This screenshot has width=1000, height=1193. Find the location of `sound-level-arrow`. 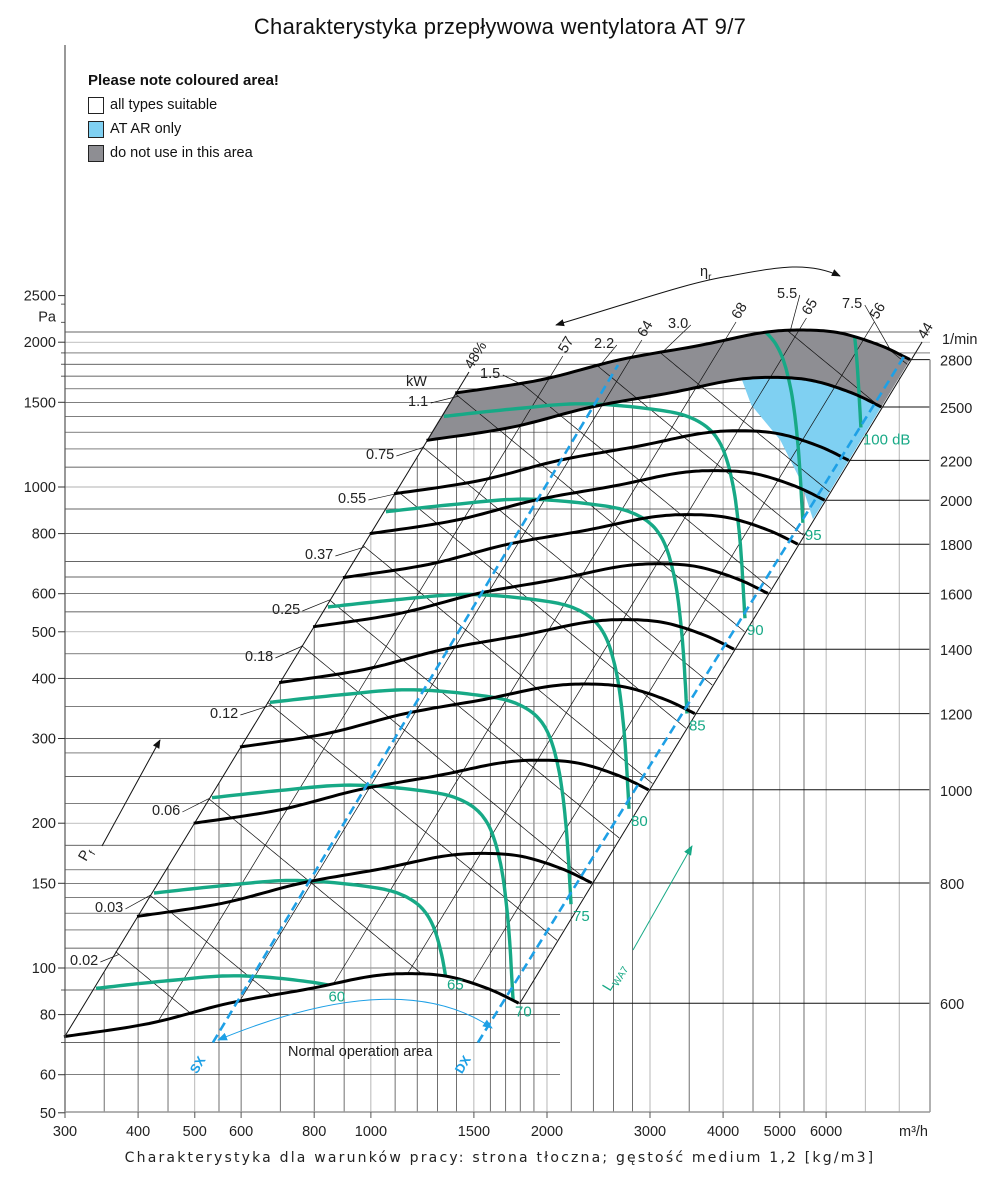

sound-level-arrow is located at coordinates (662, 898).